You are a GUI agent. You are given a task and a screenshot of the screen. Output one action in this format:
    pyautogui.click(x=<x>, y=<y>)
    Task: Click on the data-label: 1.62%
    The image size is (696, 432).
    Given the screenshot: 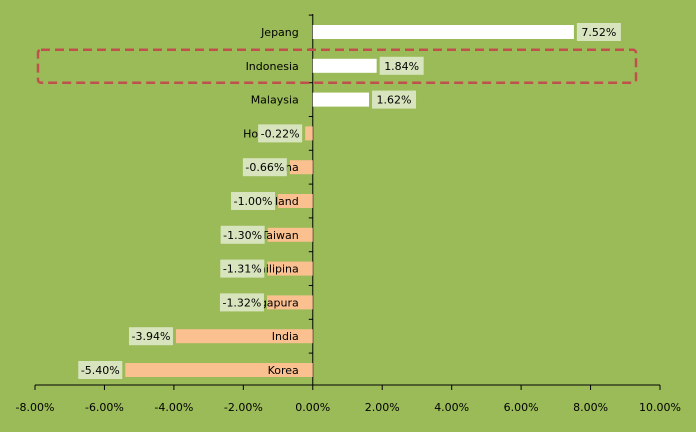 What is the action you would take?
    pyautogui.click(x=394, y=100)
    